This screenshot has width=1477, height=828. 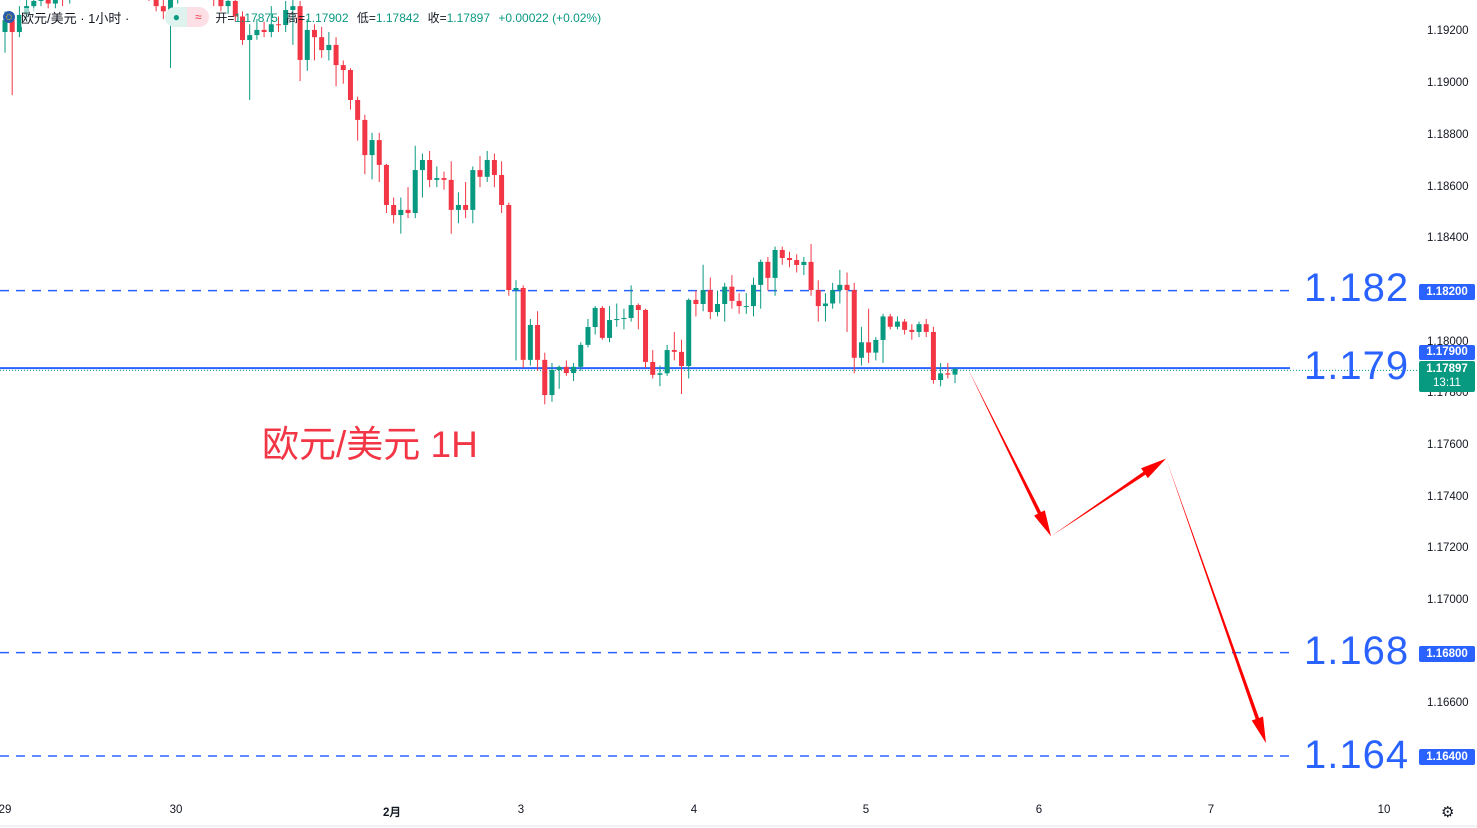 I want to click on level-label-1168: 1.168, so click(x=1357, y=651).